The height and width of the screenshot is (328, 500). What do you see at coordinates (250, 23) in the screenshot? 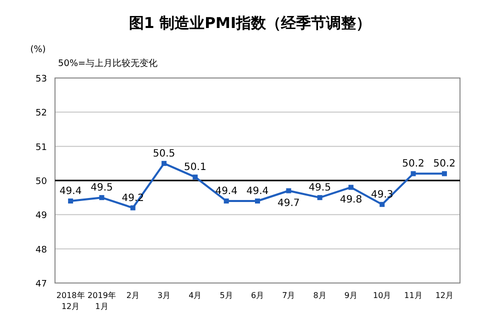
I see `chart-title: 图1 制造业PMI指数（经季节调整）` at bounding box center [250, 23].